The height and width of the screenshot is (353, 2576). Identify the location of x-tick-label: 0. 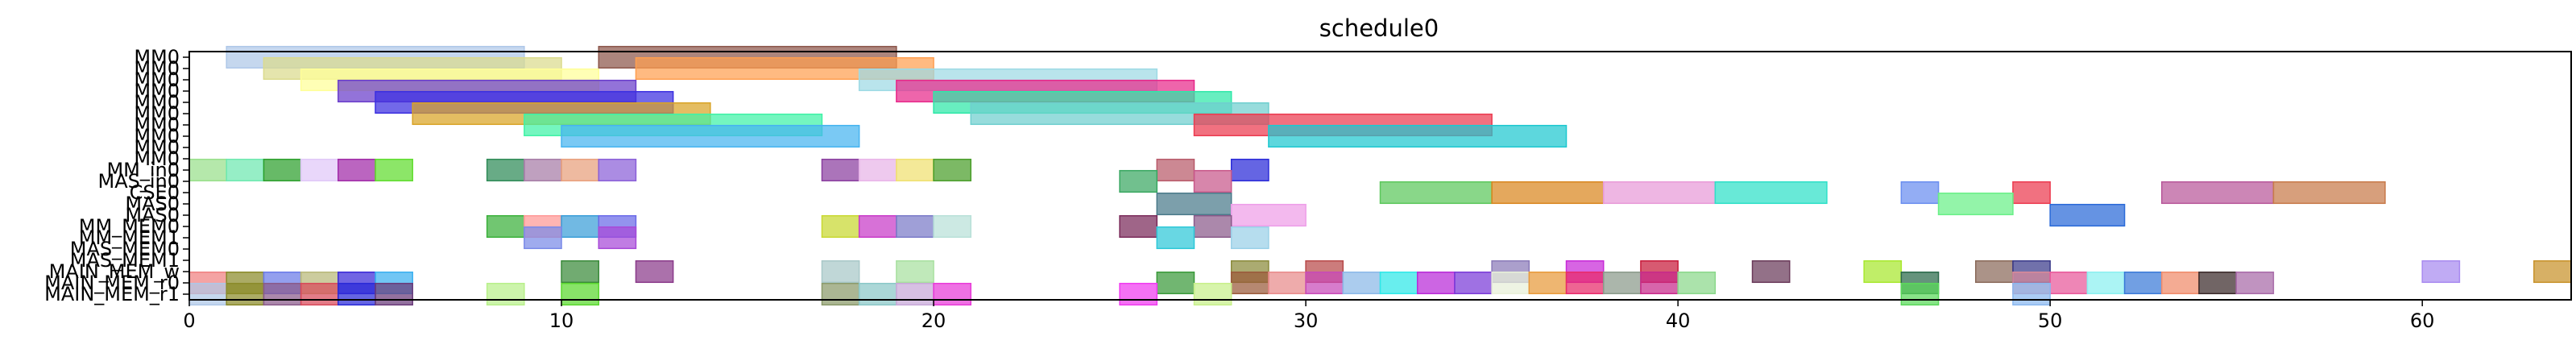
(189, 320).